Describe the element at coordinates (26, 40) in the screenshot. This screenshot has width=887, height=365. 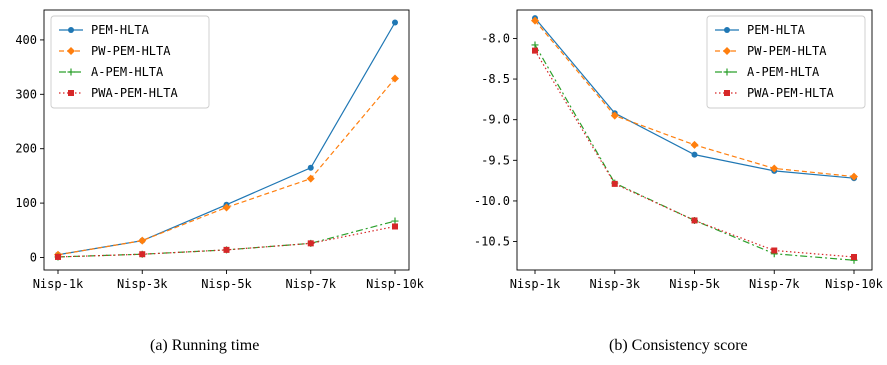
I see `y-tick-label: 400` at that location.